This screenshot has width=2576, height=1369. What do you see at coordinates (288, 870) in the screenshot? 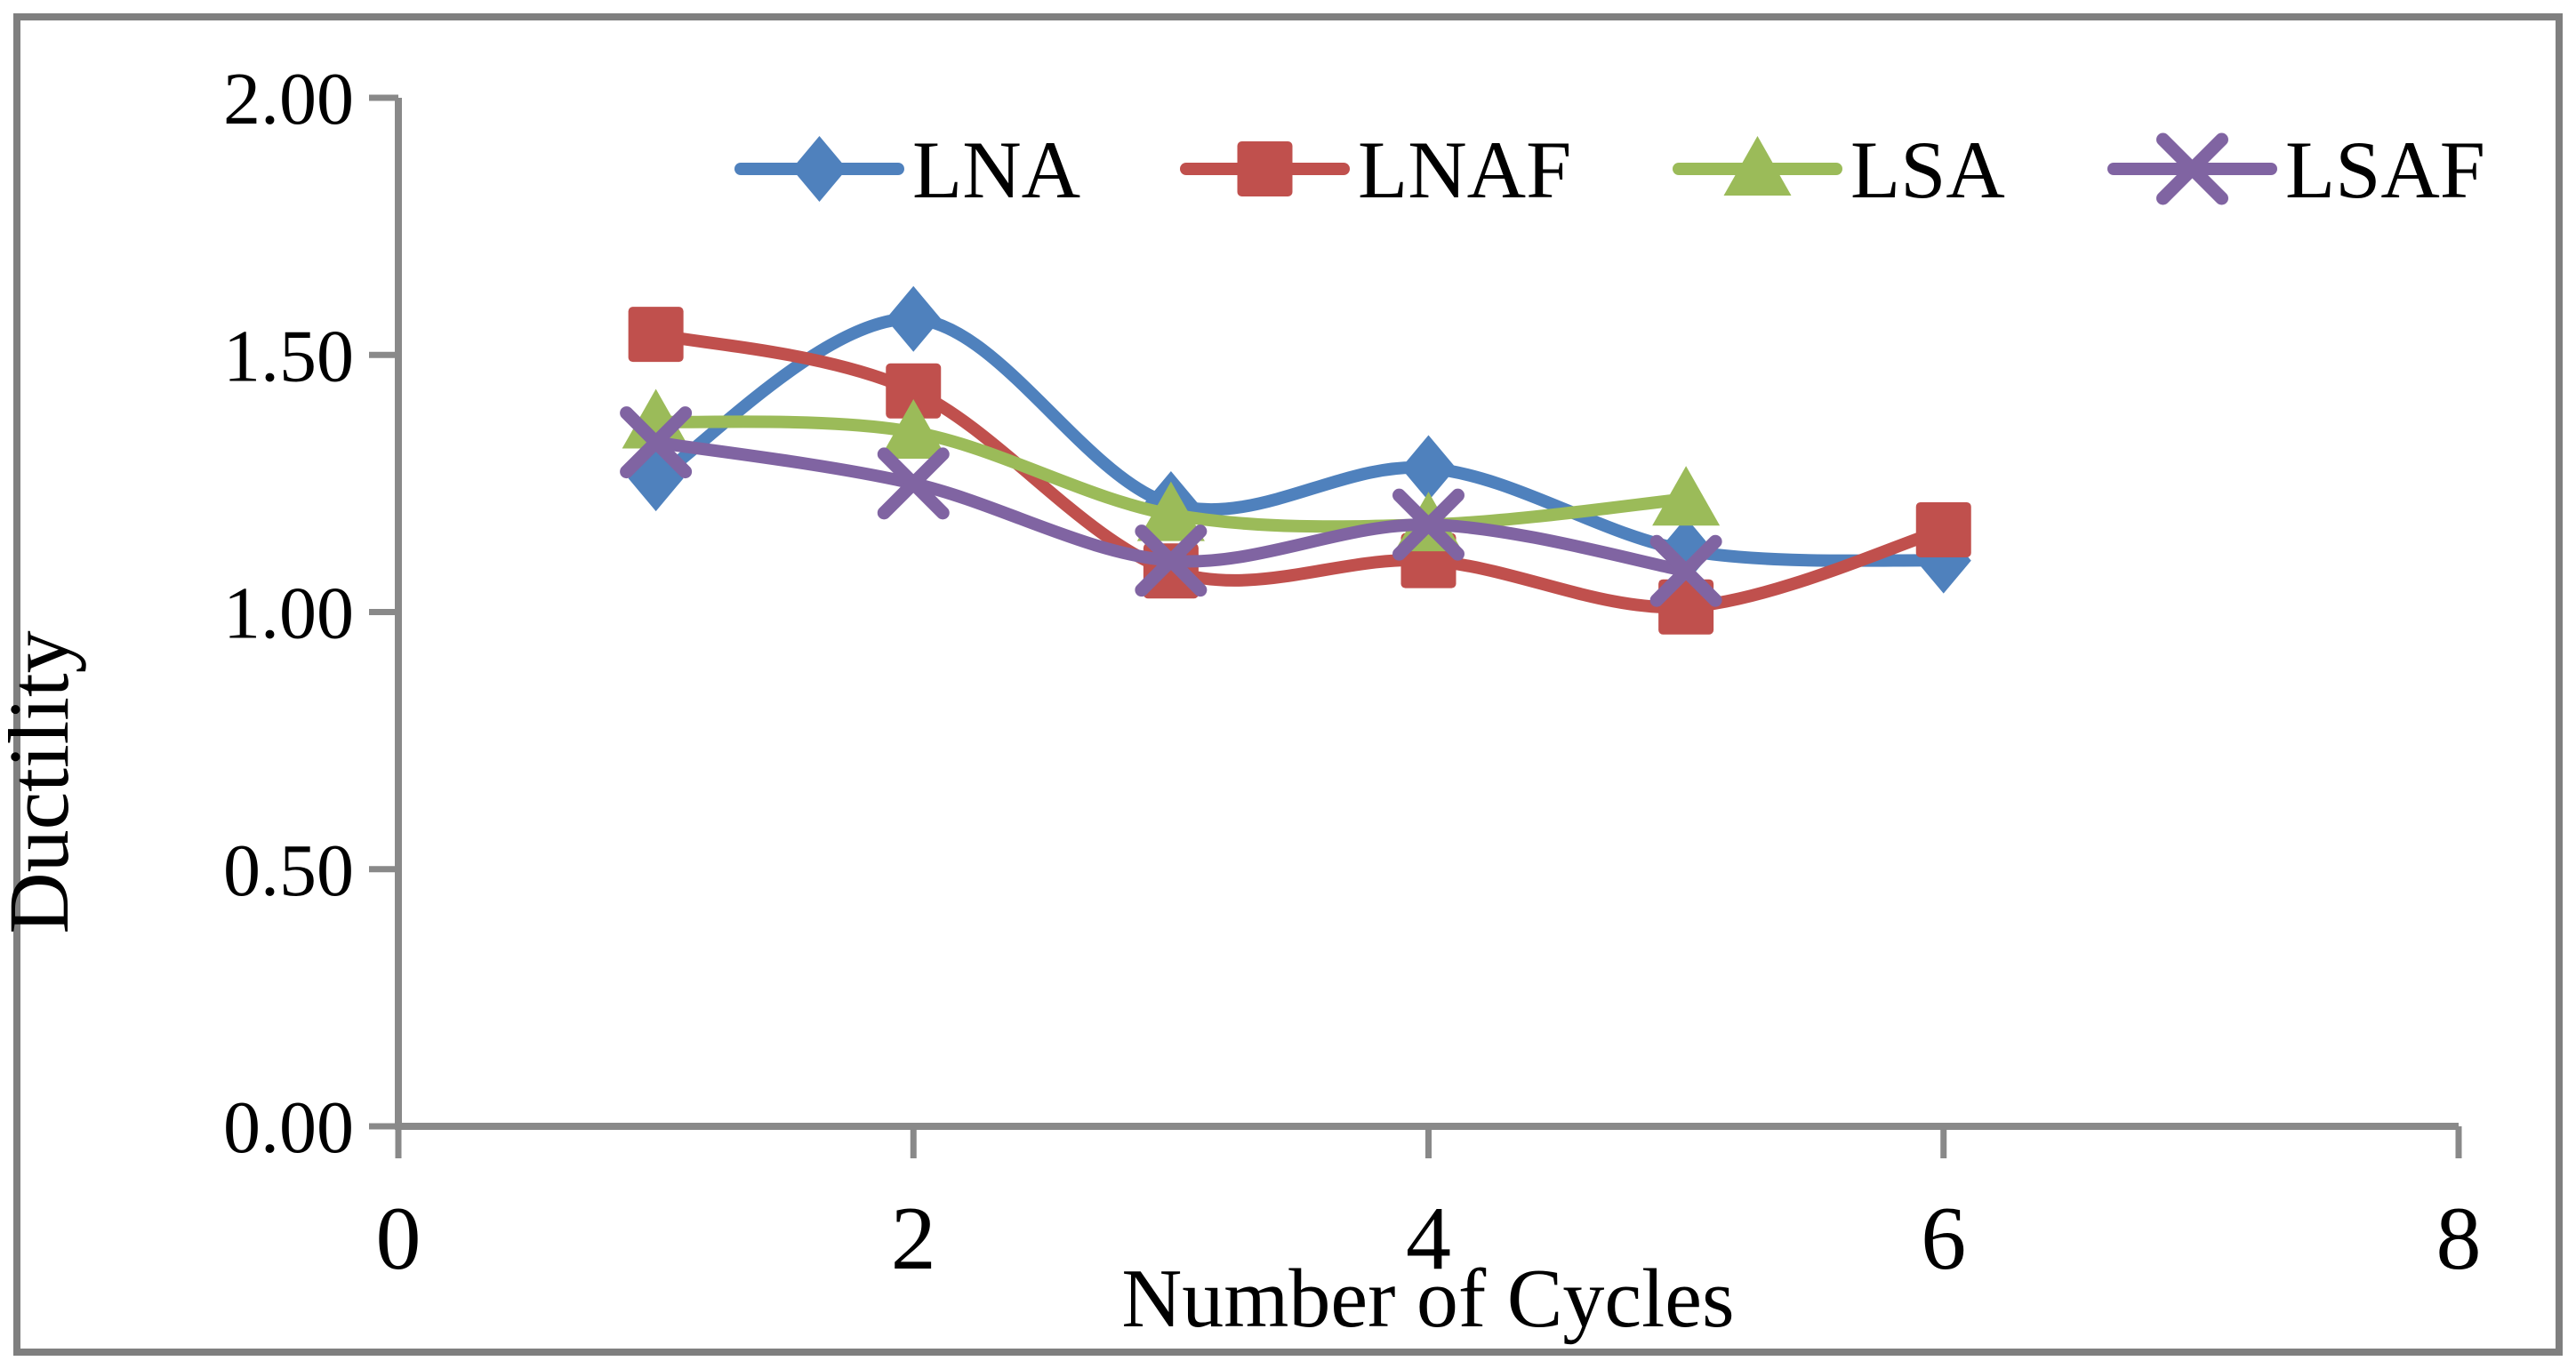
I see `y-tick-label: 0.50` at bounding box center [288, 870].